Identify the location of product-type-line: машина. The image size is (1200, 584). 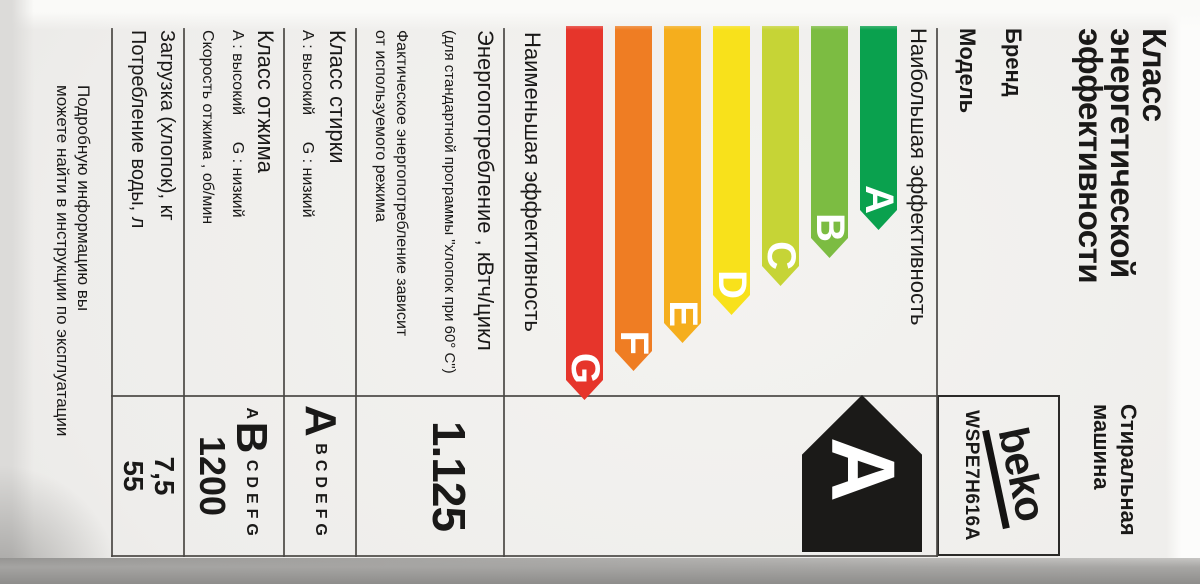
(1101, 447).